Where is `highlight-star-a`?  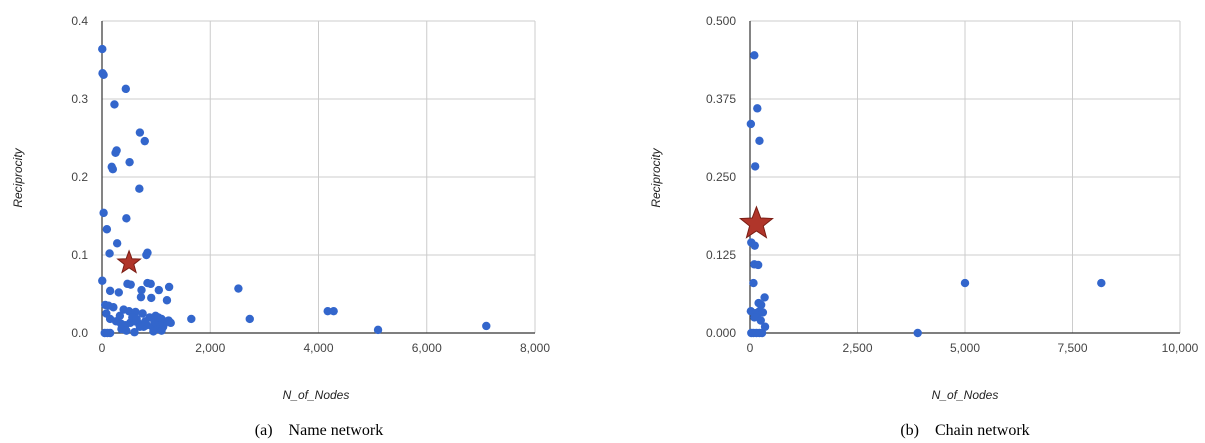
highlight-star-a is located at coordinates (129, 261).